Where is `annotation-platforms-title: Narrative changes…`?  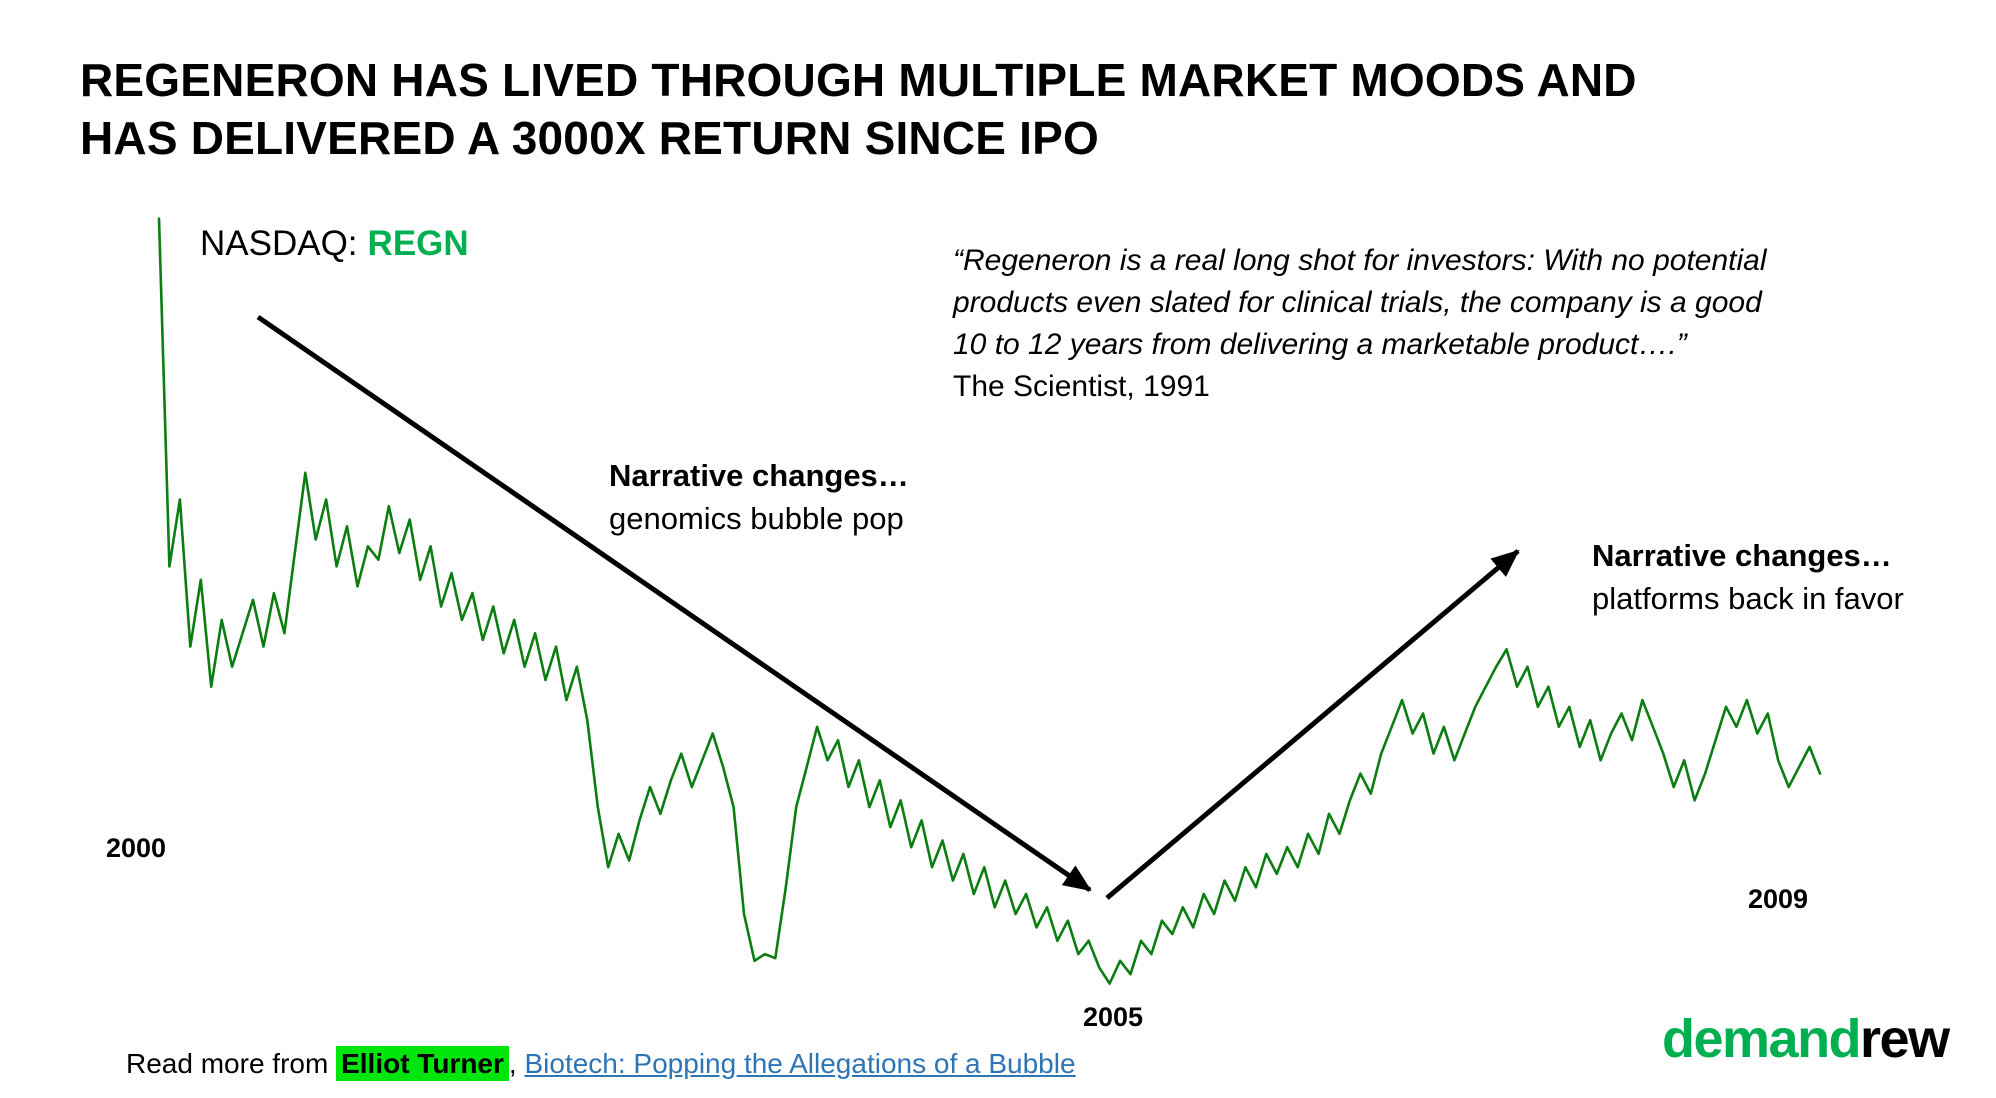 annotation-platforms-title: Narrative changes… is located at coordinates (1742, 555).